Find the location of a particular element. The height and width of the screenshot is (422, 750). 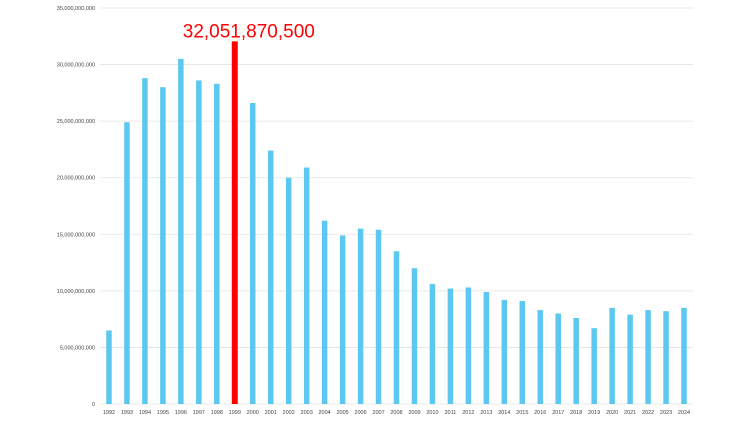

y-tick-label: 20,000,000,000 is located at coordinates (76, 179).